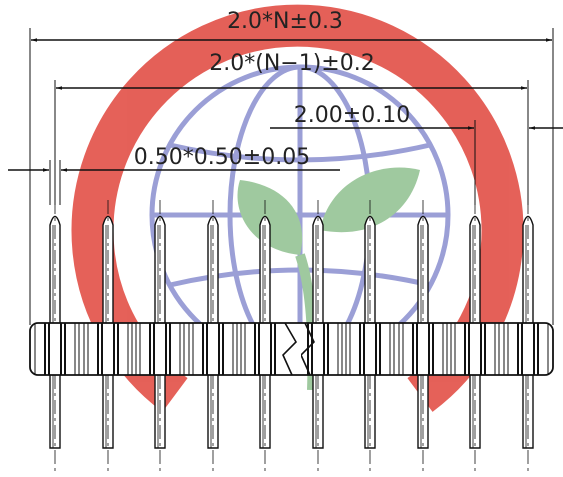  Describe the element at coordinates (285, 21) in the screenshot. I see `dimension-label: 2.0*N±0.3` at that location.